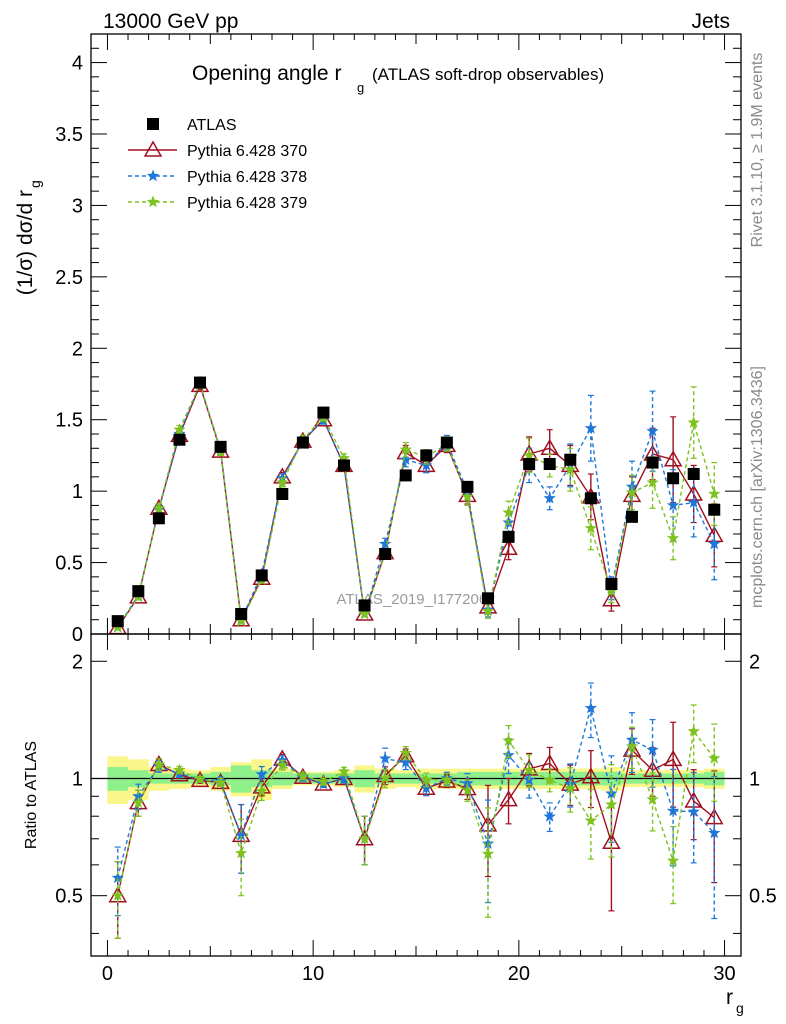  I want to click on main-y-axis-label-text: (1/σ) dσ/d r, so click(25, 242).